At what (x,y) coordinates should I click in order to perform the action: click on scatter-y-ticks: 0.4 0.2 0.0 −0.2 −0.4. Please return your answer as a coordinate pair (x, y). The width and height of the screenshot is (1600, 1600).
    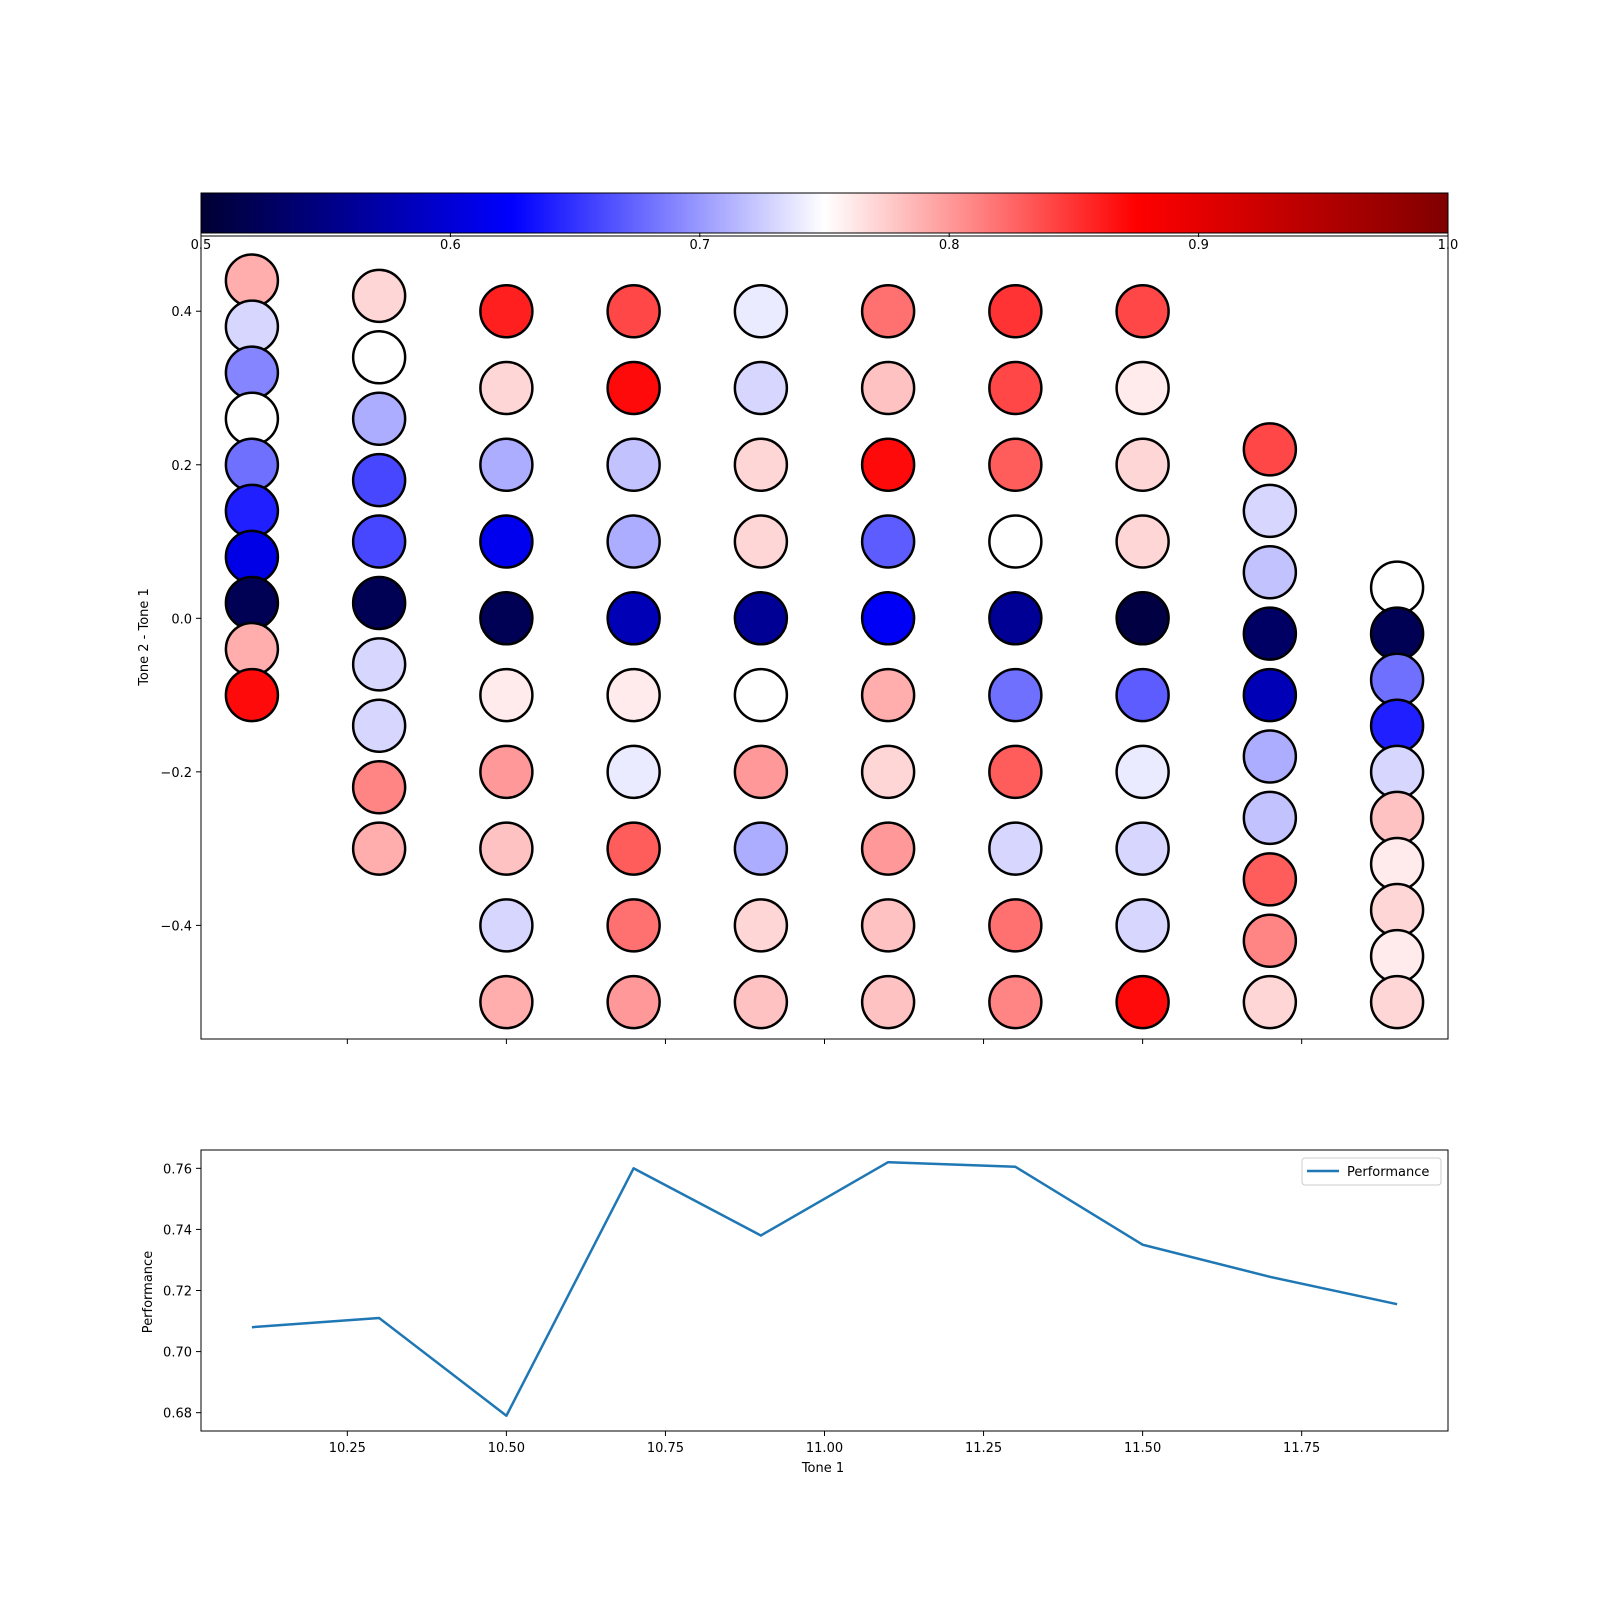
    Looking at the image, I should click on (180, 619).